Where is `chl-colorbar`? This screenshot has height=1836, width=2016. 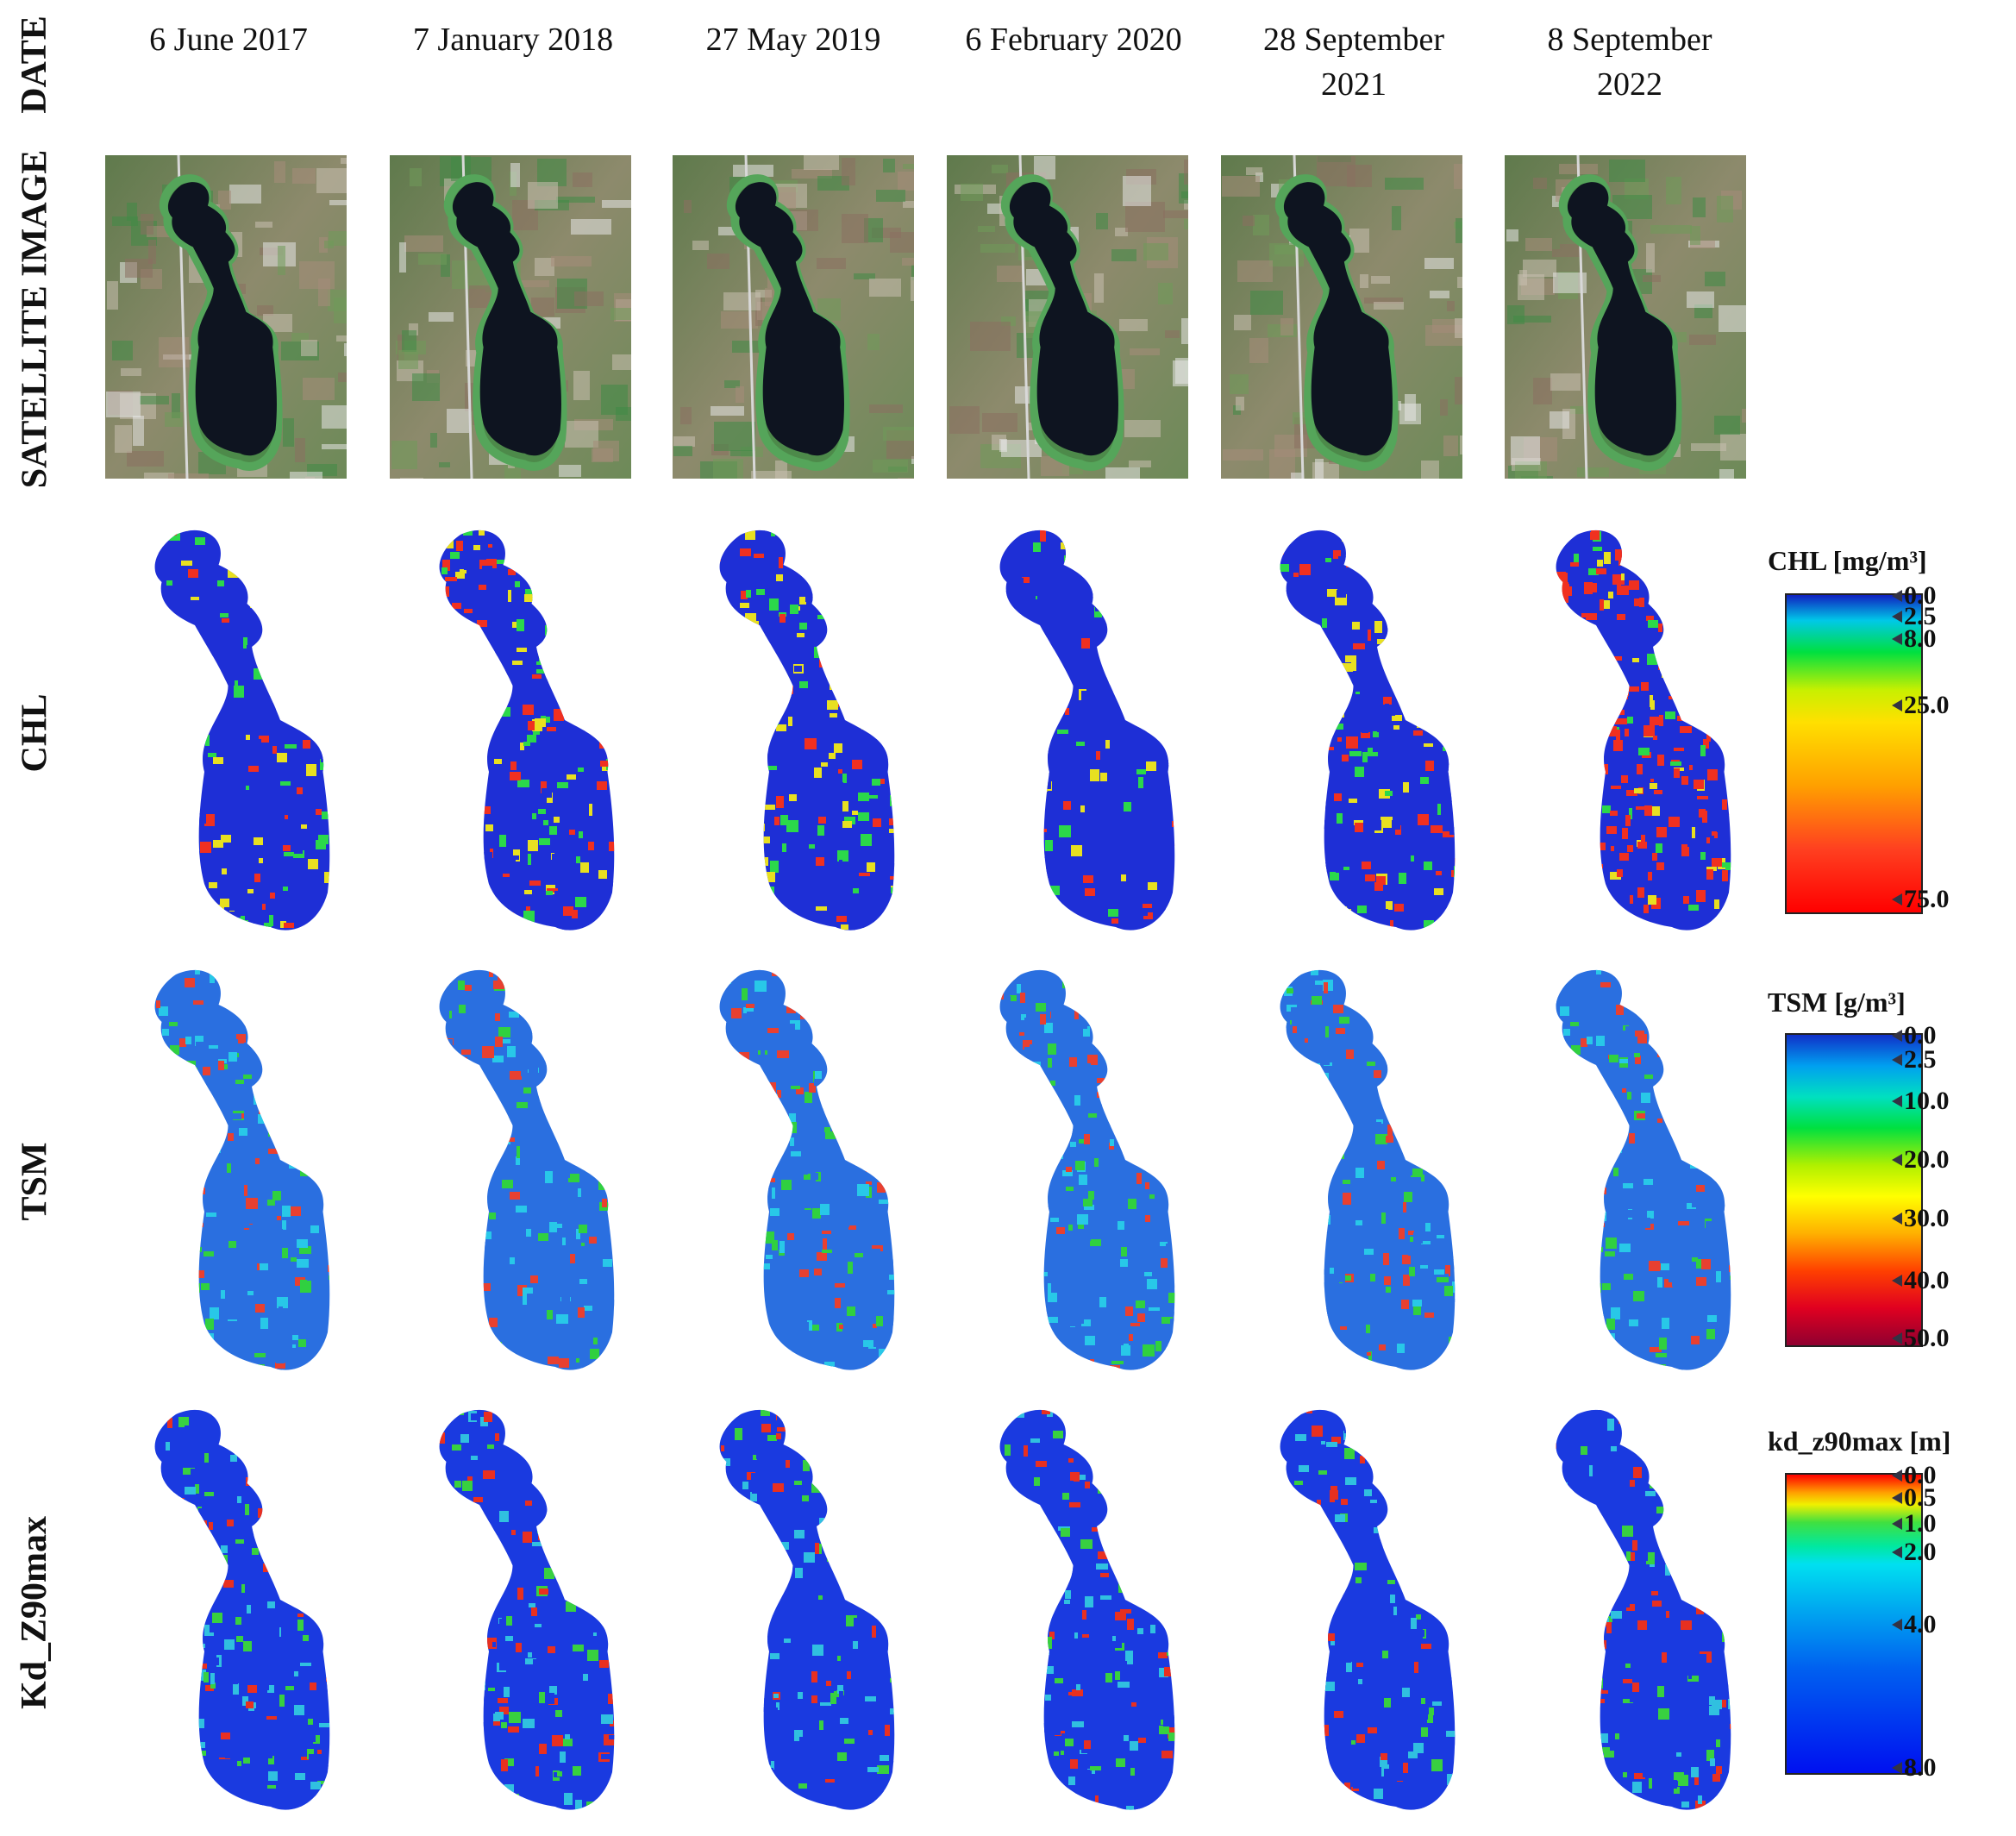
chl-colorbar is located at coordinates (1854, 753).